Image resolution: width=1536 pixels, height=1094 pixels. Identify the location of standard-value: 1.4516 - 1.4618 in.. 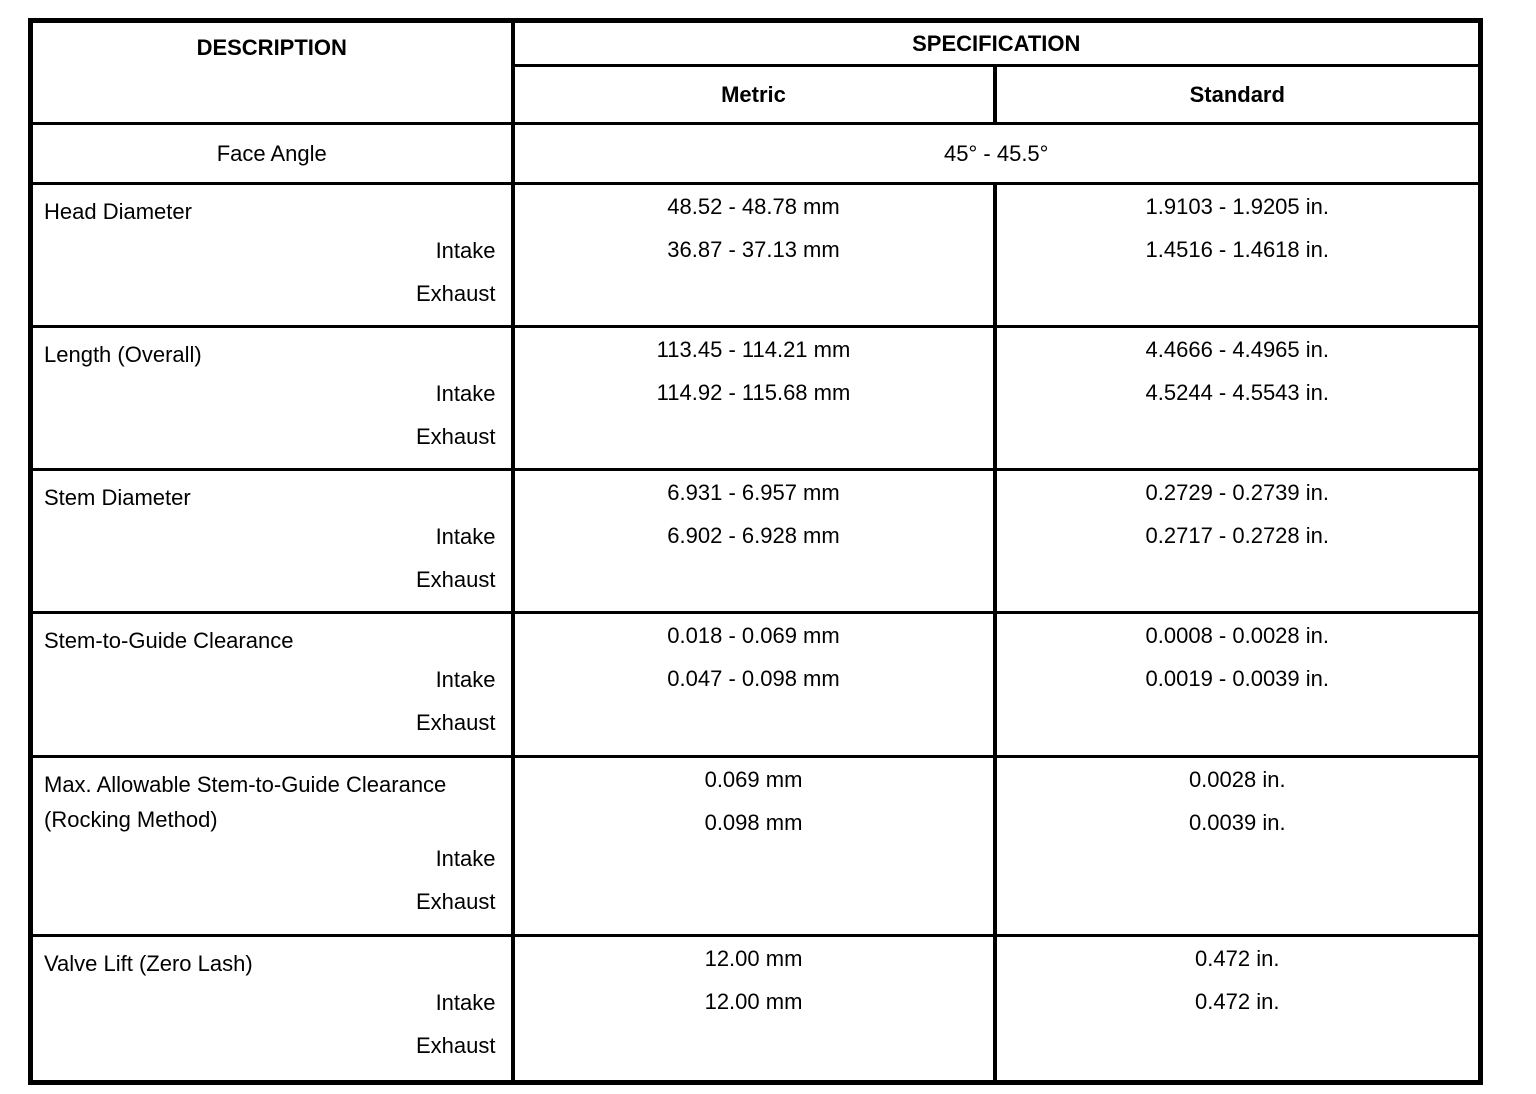
(1237, 249).